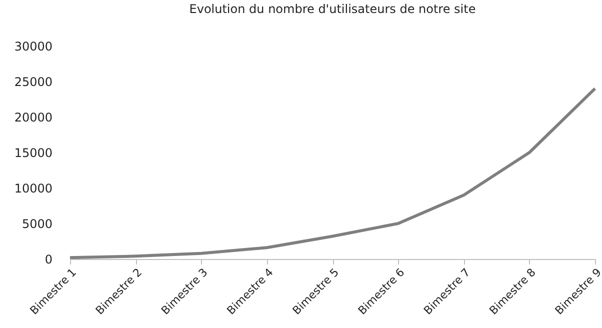 The image size is (602, 328). I want to click on y-tick-label: 10000, so click(33, 189).